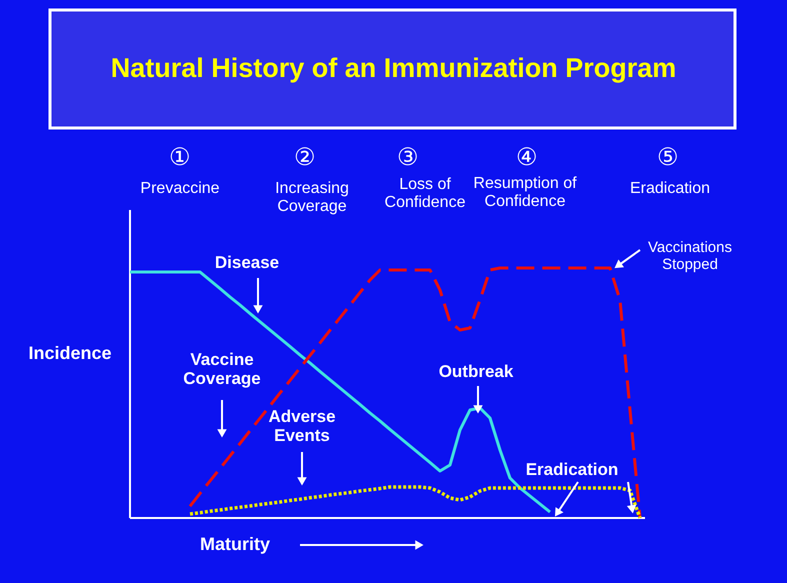  Describe the element at coordinates (302, 426) in the screenshot. I see `text: Adverse Events` at that location.